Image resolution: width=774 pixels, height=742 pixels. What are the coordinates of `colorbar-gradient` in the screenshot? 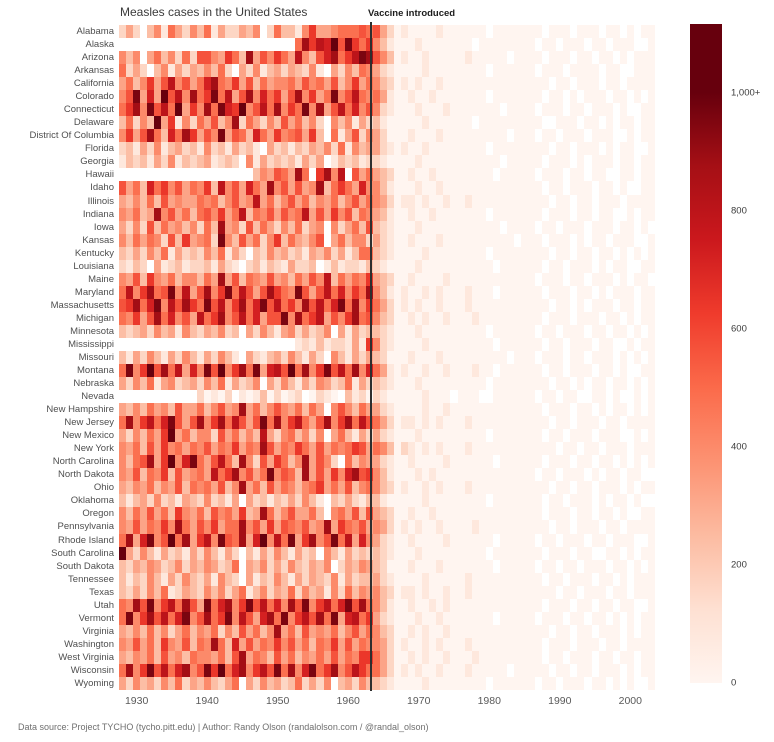 It's located at (706, 353).